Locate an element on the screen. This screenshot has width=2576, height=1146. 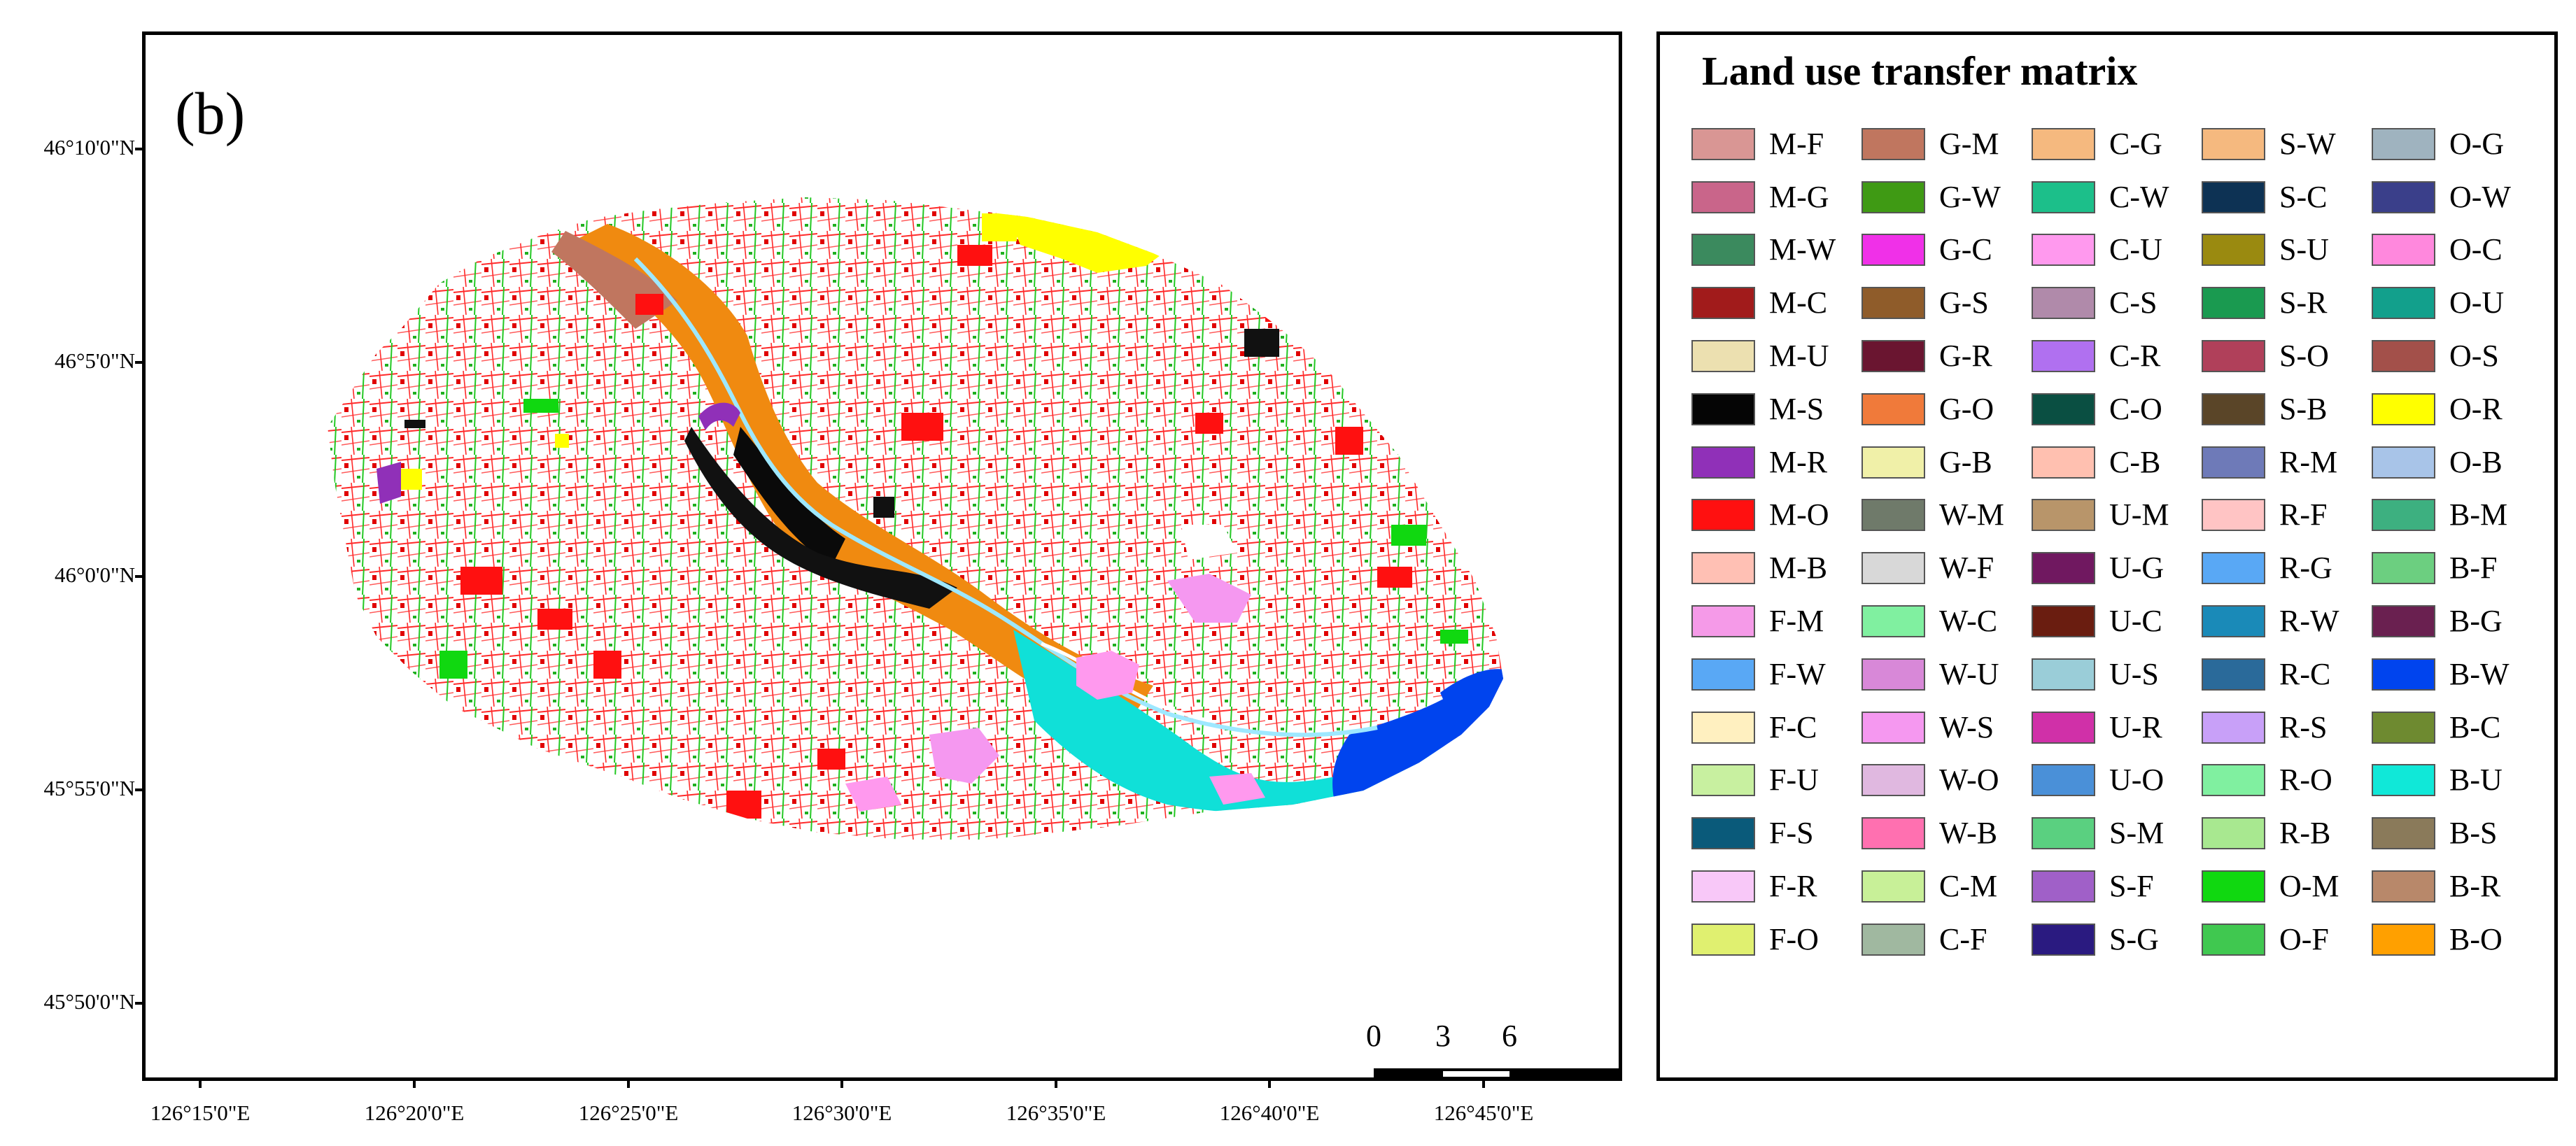
legend-item: U-S is located at coordinates (2117, 674).